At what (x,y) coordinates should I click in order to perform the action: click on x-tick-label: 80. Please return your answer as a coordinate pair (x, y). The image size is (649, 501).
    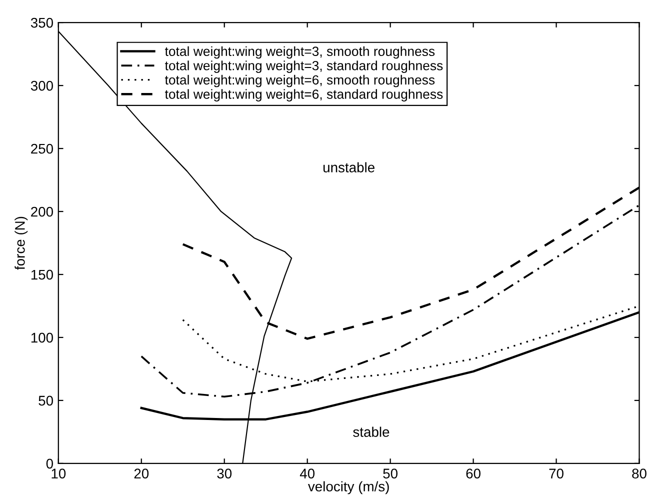
    Looking at the image, I should click on (639, 473).